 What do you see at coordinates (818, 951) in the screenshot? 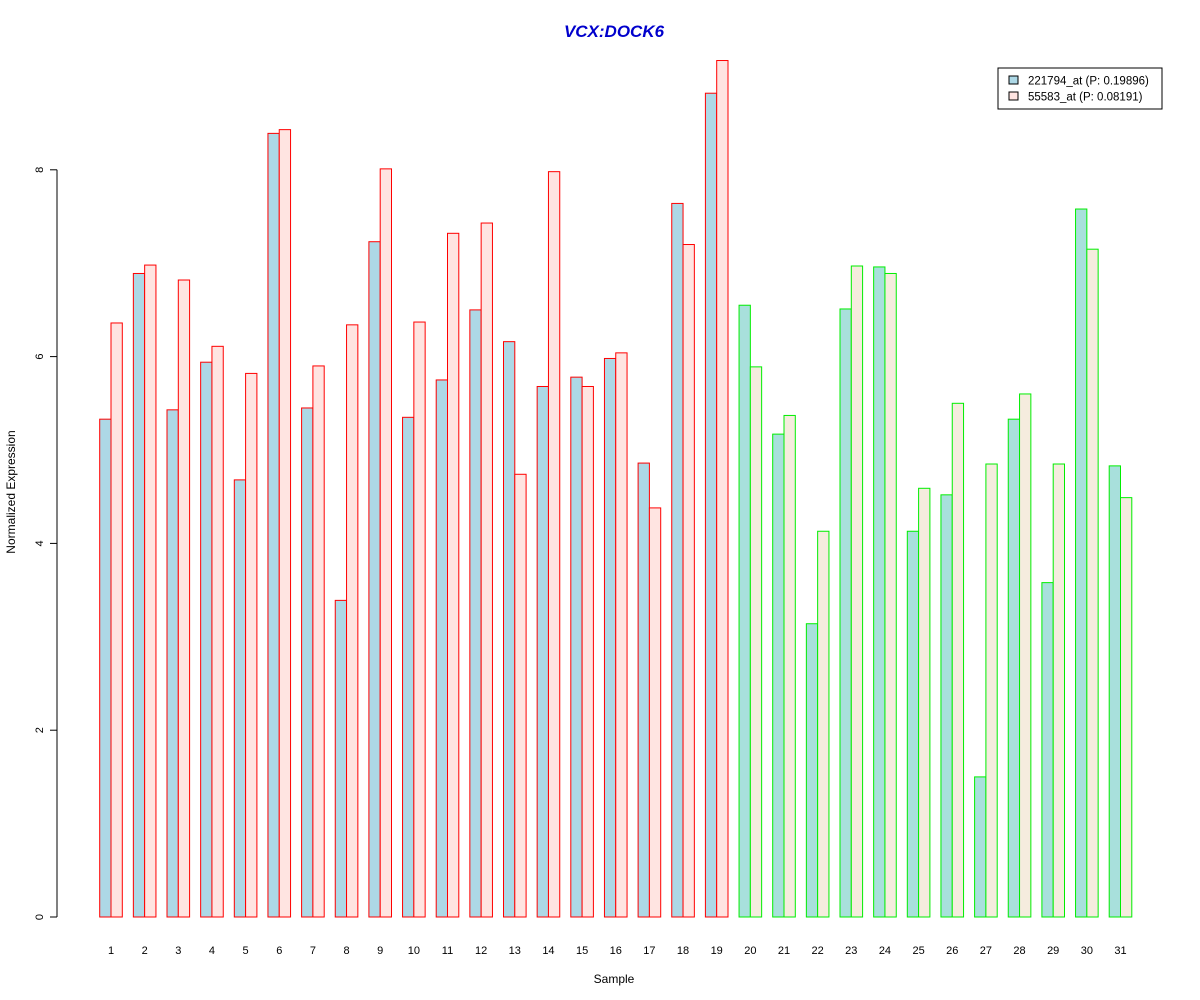
I see `x-tick-label: 22` at bounding box center [818, 951].